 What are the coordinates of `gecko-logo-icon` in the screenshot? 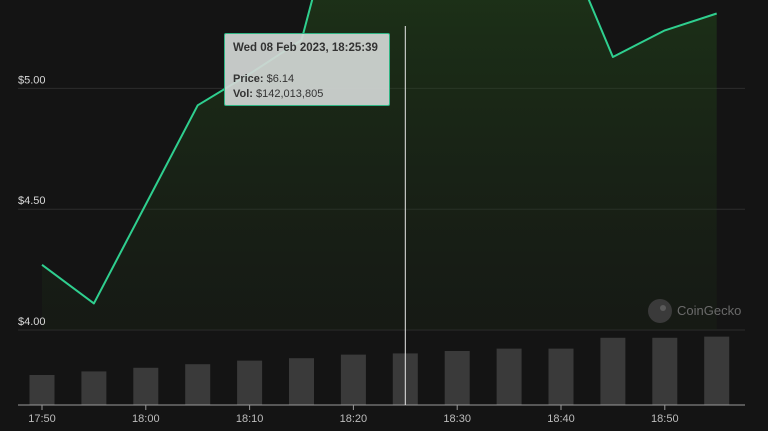 It's located at (660, 311).